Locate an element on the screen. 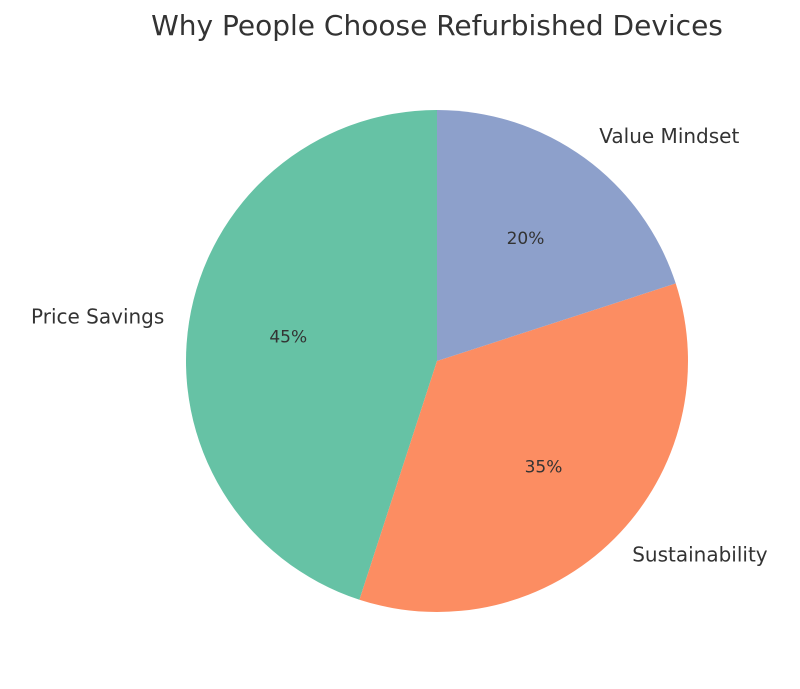  slice-label: Price Savings is located at coordinates (97, 316).